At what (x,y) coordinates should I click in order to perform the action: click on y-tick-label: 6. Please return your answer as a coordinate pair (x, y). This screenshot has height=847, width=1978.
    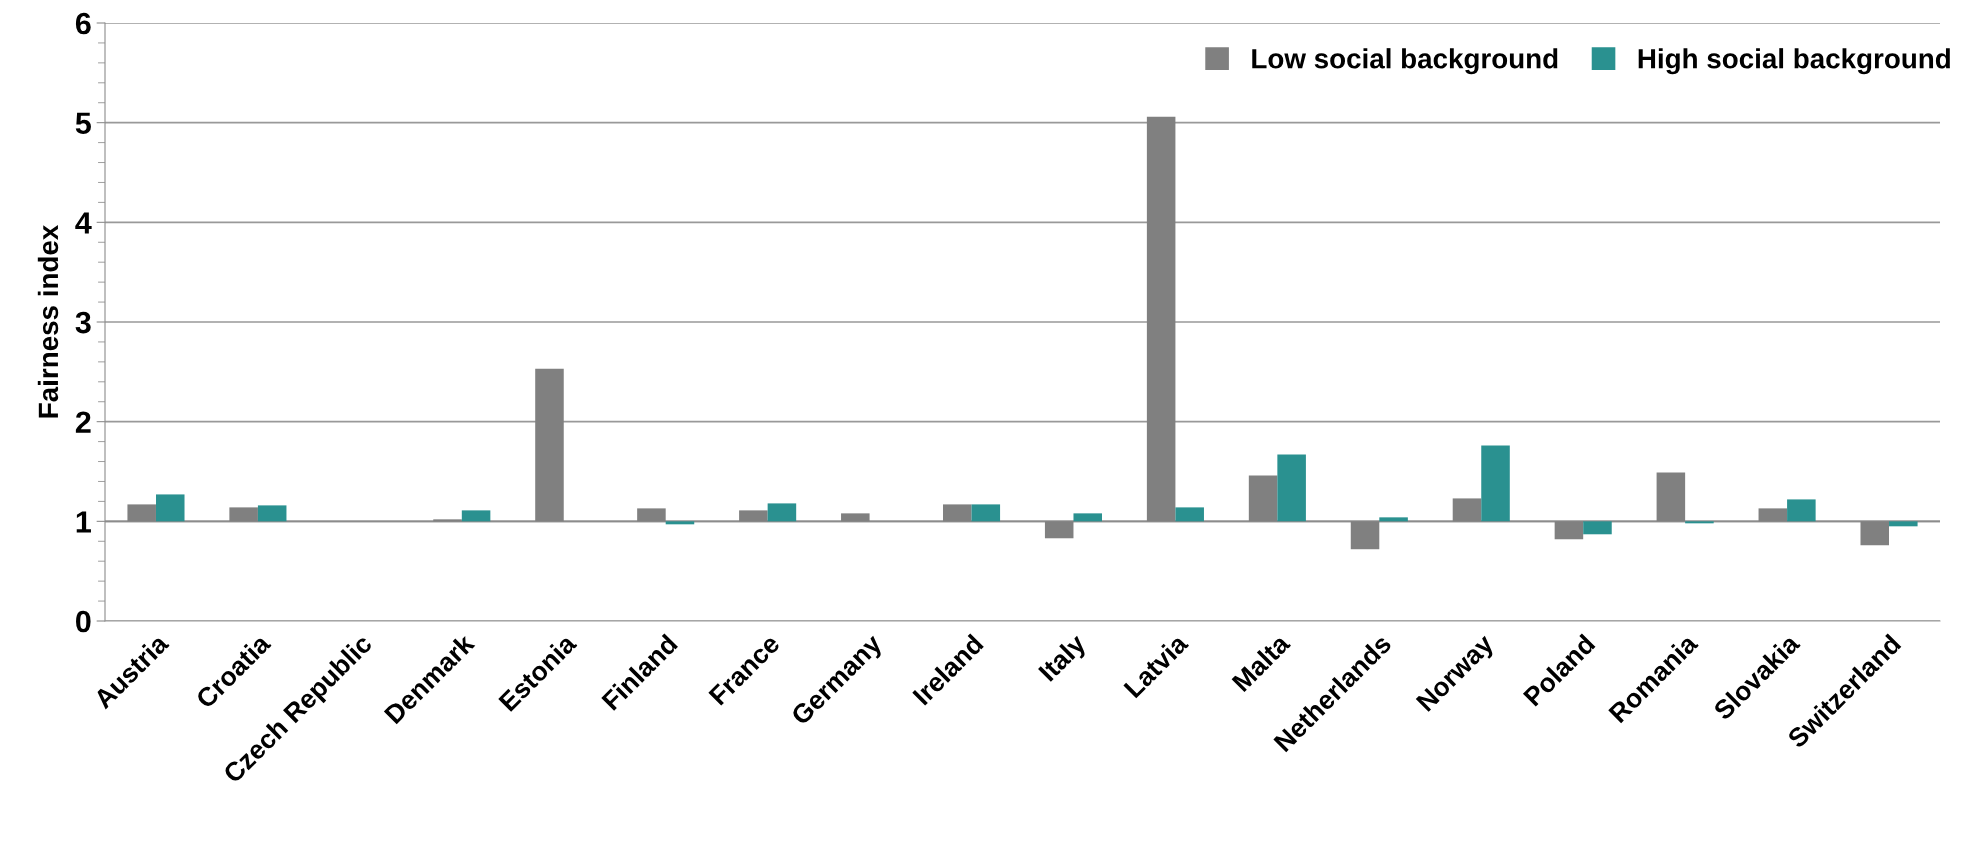
    Looking at the image, I should click on (83, 23).